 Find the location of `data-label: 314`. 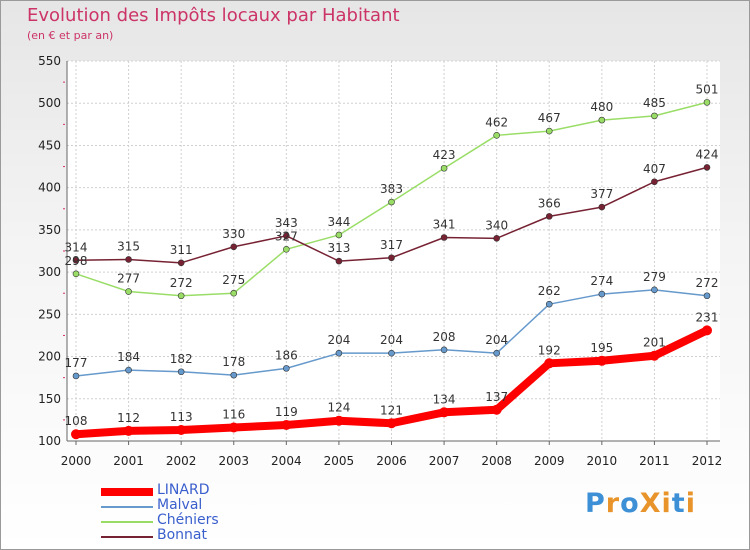

data-label: 314 is located at coordinates (76, 247).